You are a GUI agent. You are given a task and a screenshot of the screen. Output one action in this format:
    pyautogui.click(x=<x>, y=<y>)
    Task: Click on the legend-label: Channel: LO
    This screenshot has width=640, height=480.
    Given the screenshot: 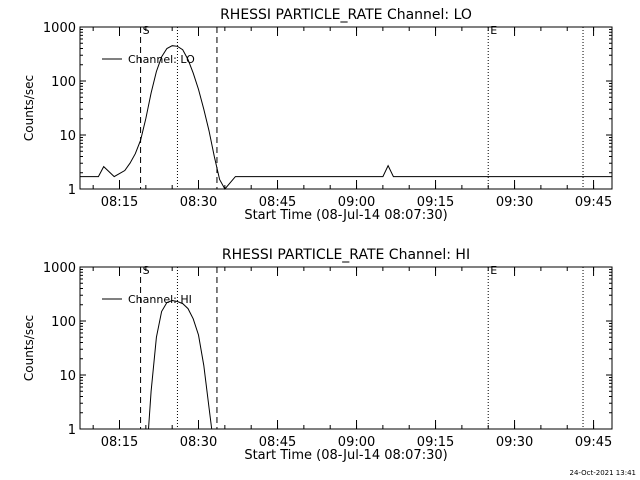 What is the action you would take?
    pyautogui.click(x=161, y=59)
    